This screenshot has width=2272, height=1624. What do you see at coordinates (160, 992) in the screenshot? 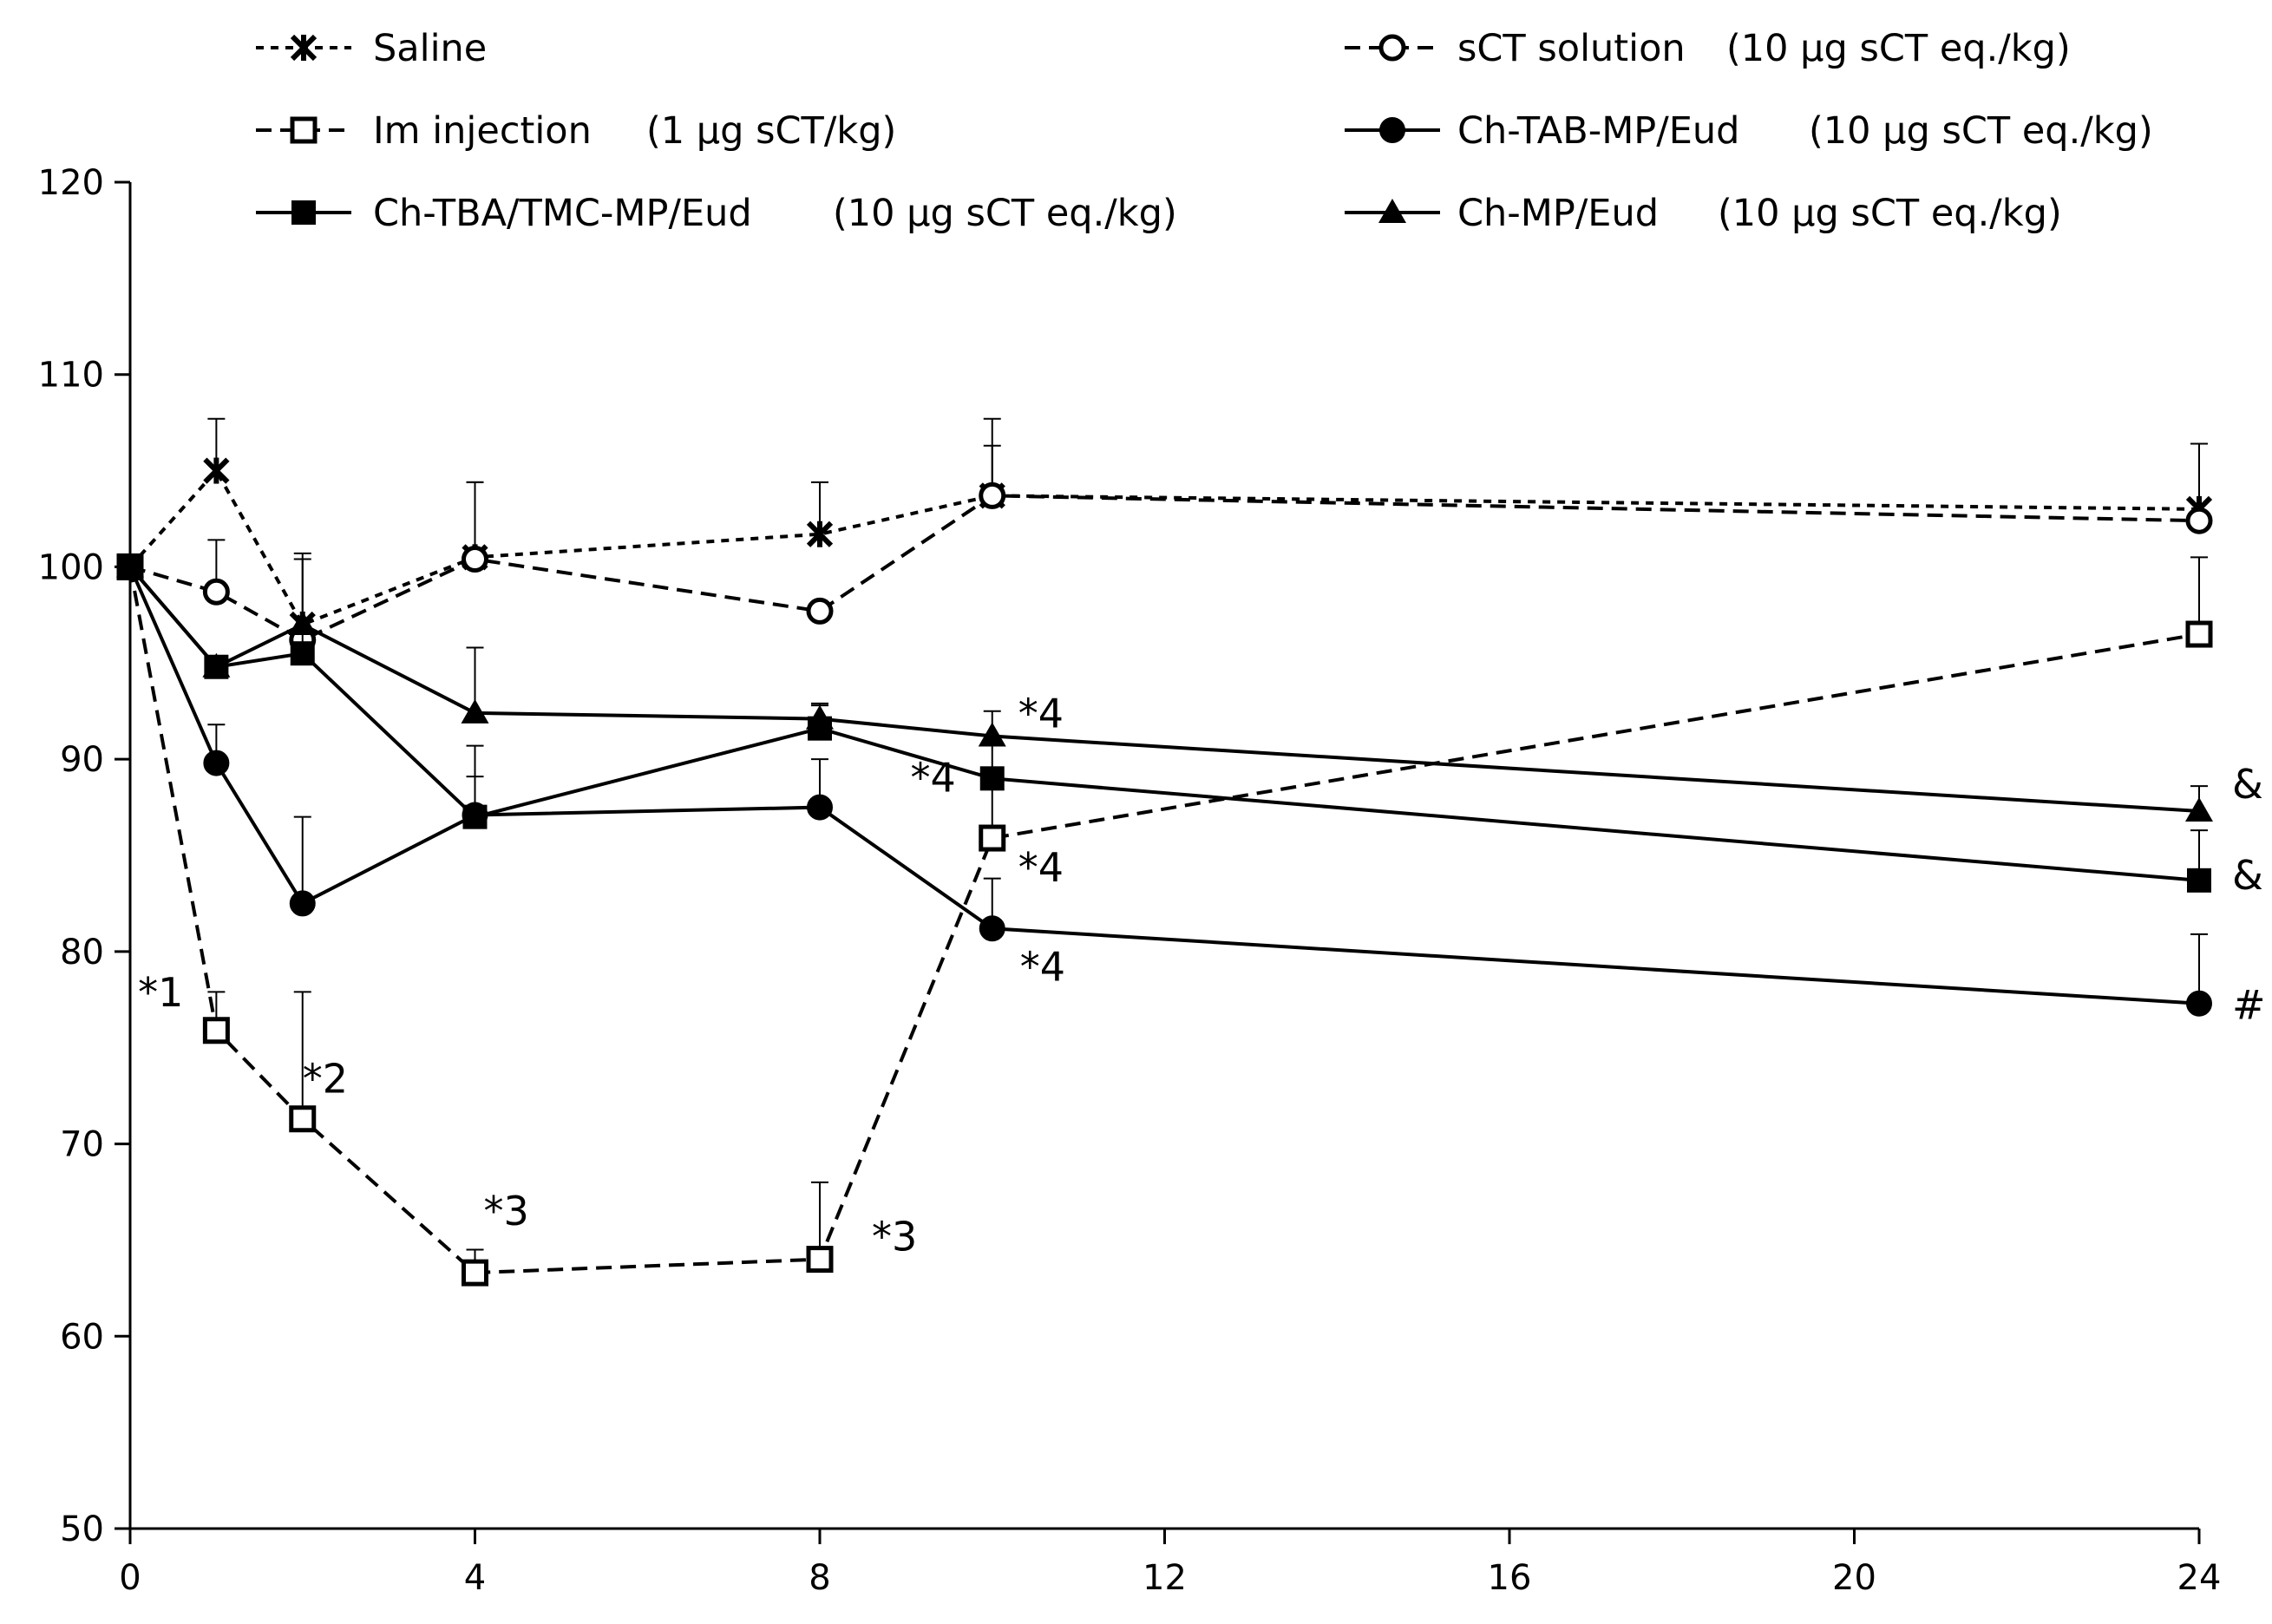
I see `annotation-label: *1` at bounding box center [160, 992].